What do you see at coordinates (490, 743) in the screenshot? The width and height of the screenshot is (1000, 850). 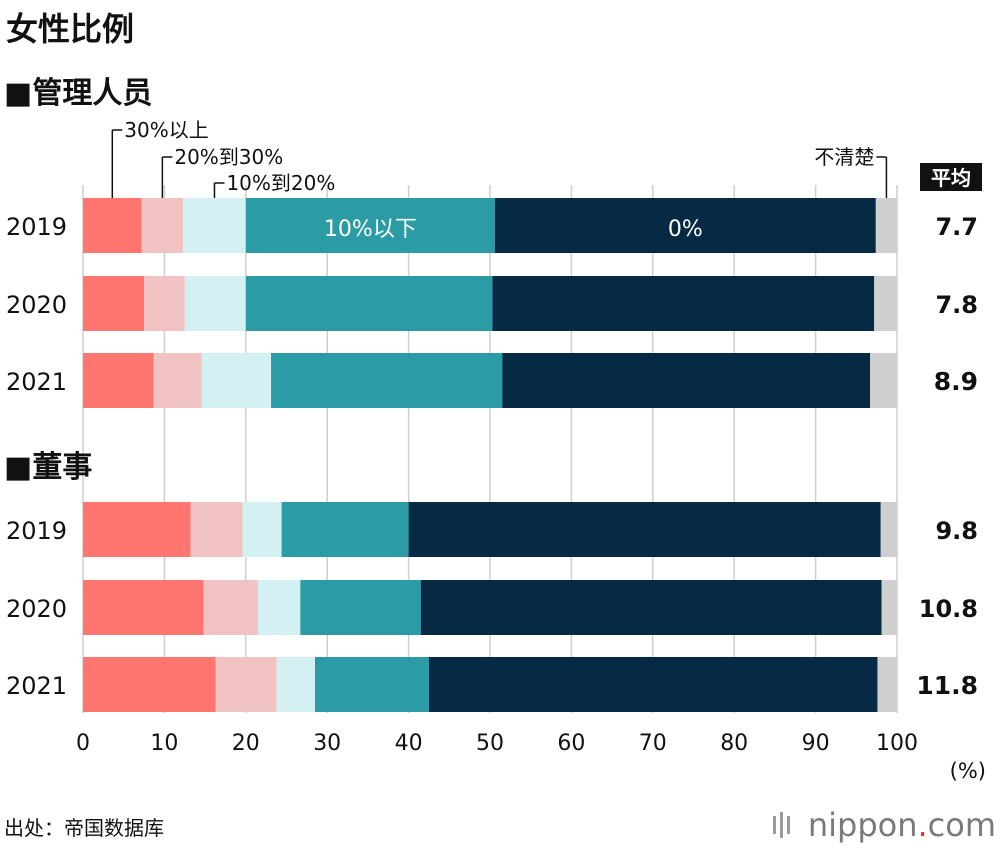 I see `x-tick-label: 50` at bounding box center [490, 743].